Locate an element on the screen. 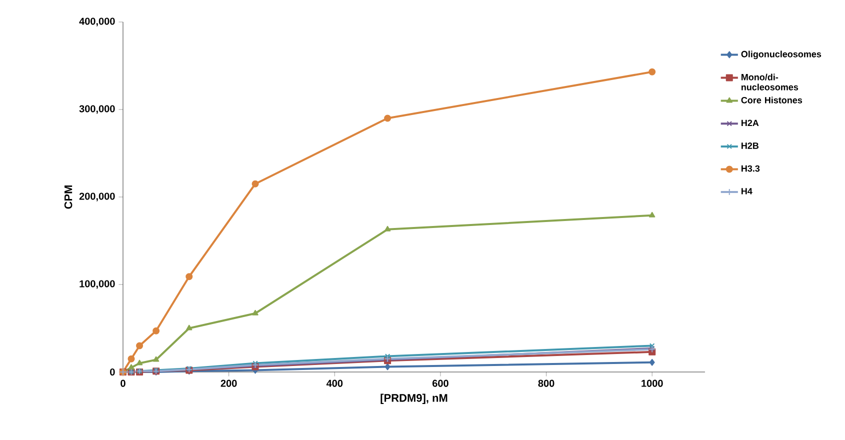 This screenshot has width=845, height=440. legend-label: H2B is located at coordinates (750, 145).